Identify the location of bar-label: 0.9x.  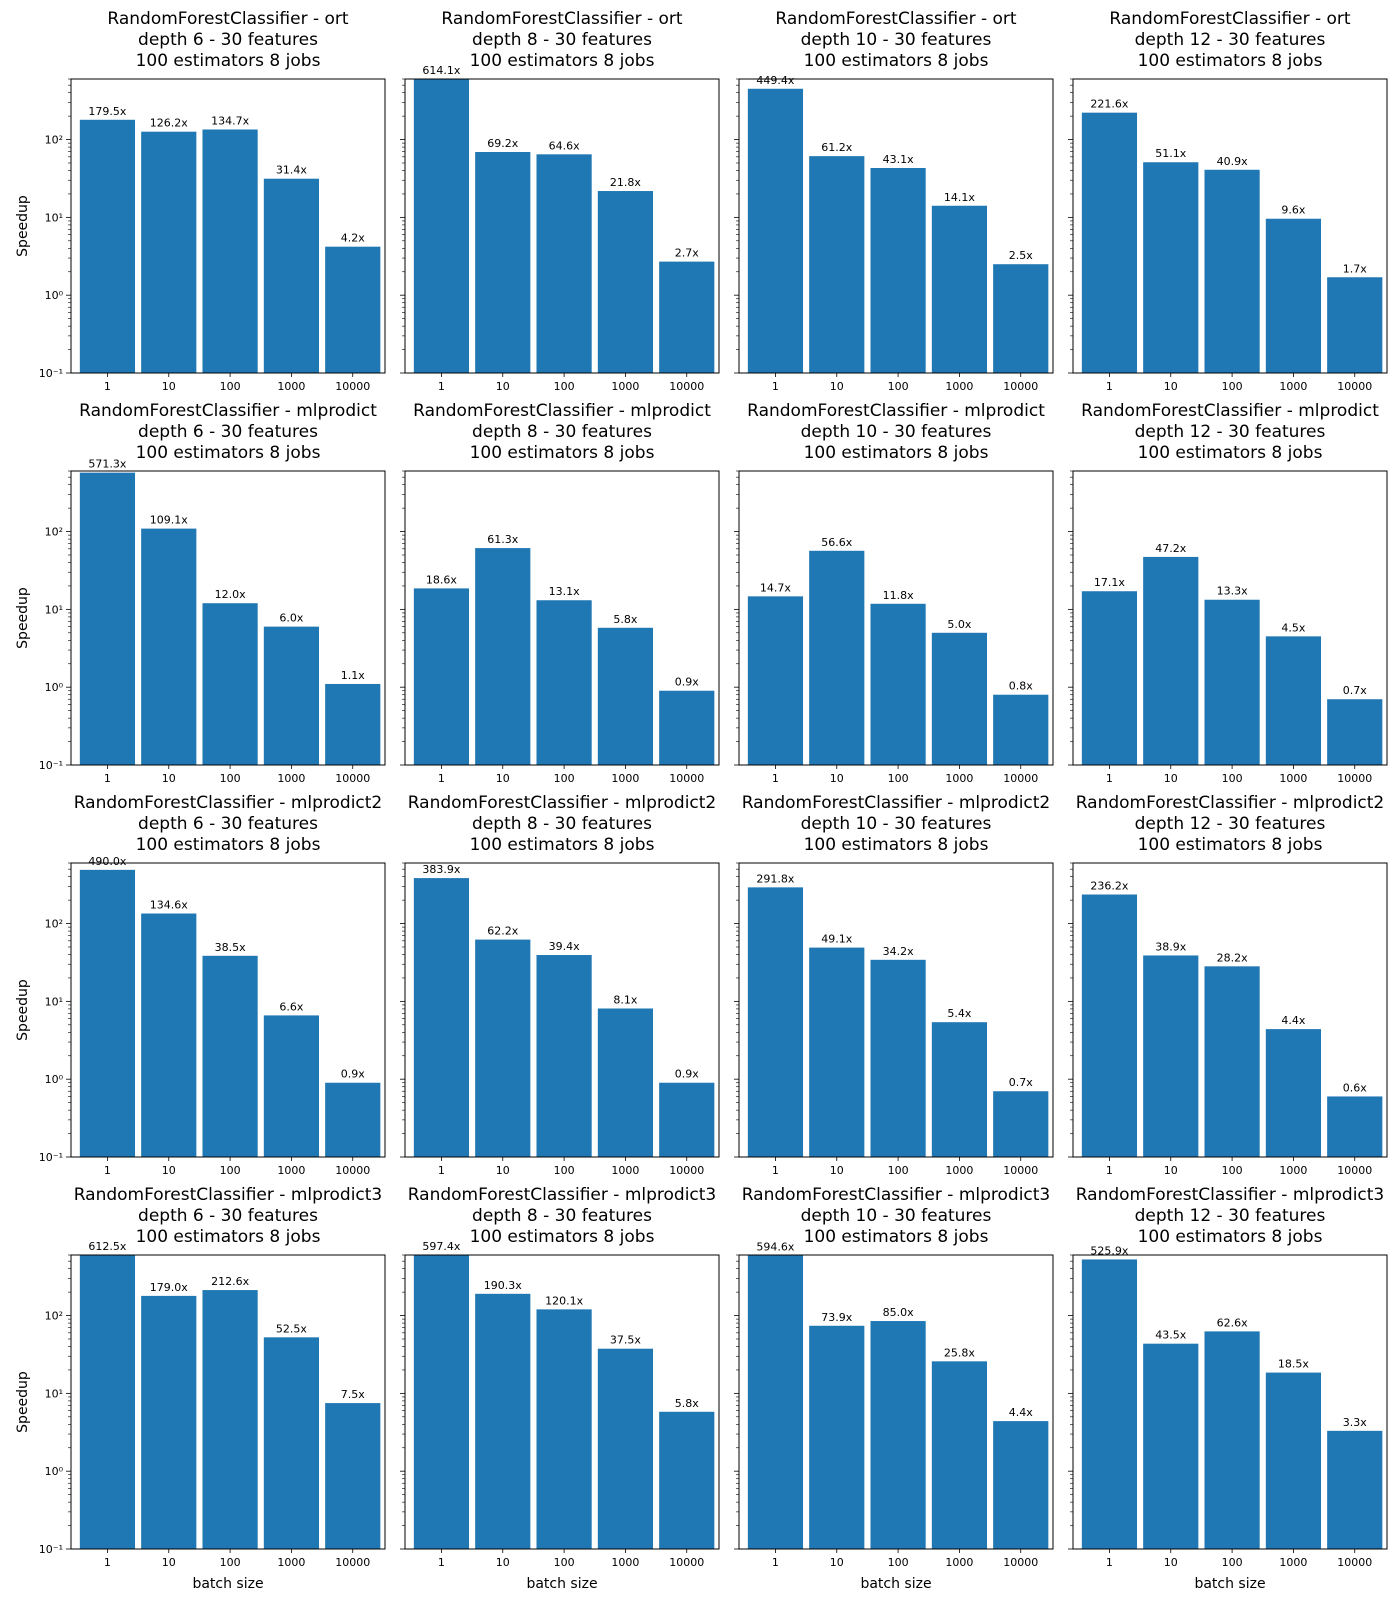
(687, 1074).